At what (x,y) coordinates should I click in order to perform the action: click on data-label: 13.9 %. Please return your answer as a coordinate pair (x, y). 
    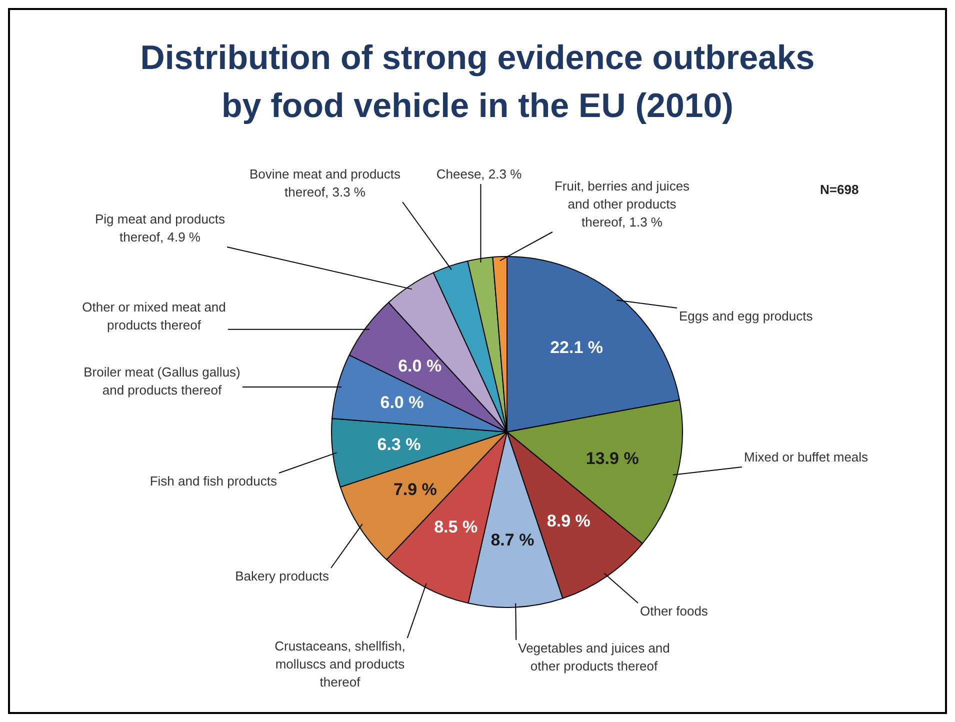
    Looking at the image, I should click on (612, 458).